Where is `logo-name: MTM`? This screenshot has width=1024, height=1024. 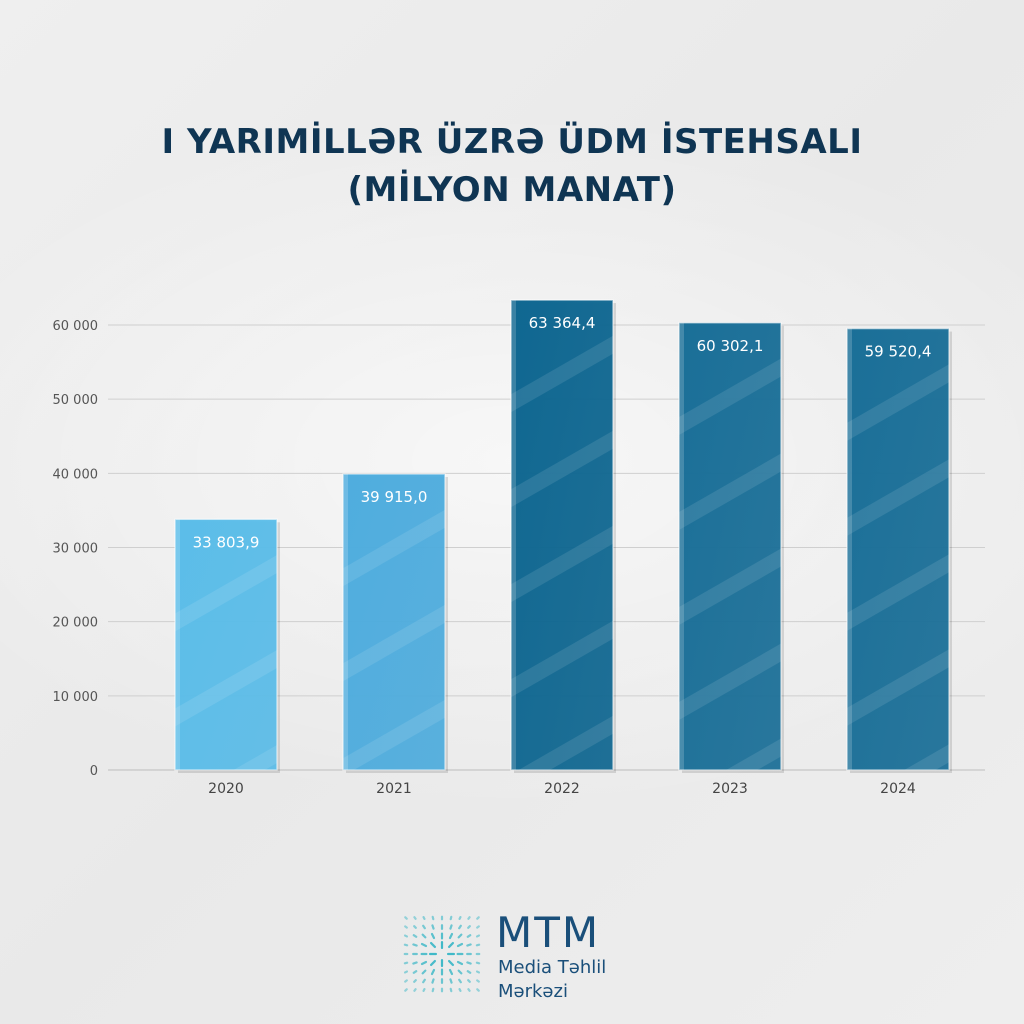 logo-name: MTM is located at coordinates (548, 932).